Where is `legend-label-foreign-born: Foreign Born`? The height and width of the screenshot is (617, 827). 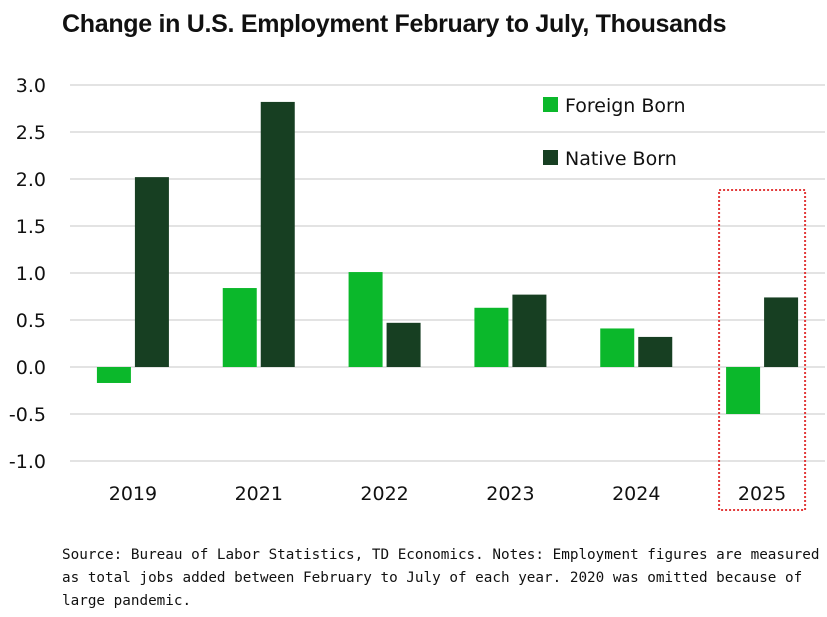 legend-label-foreign-born: Foreign Born is located at coordinates (625, 106).